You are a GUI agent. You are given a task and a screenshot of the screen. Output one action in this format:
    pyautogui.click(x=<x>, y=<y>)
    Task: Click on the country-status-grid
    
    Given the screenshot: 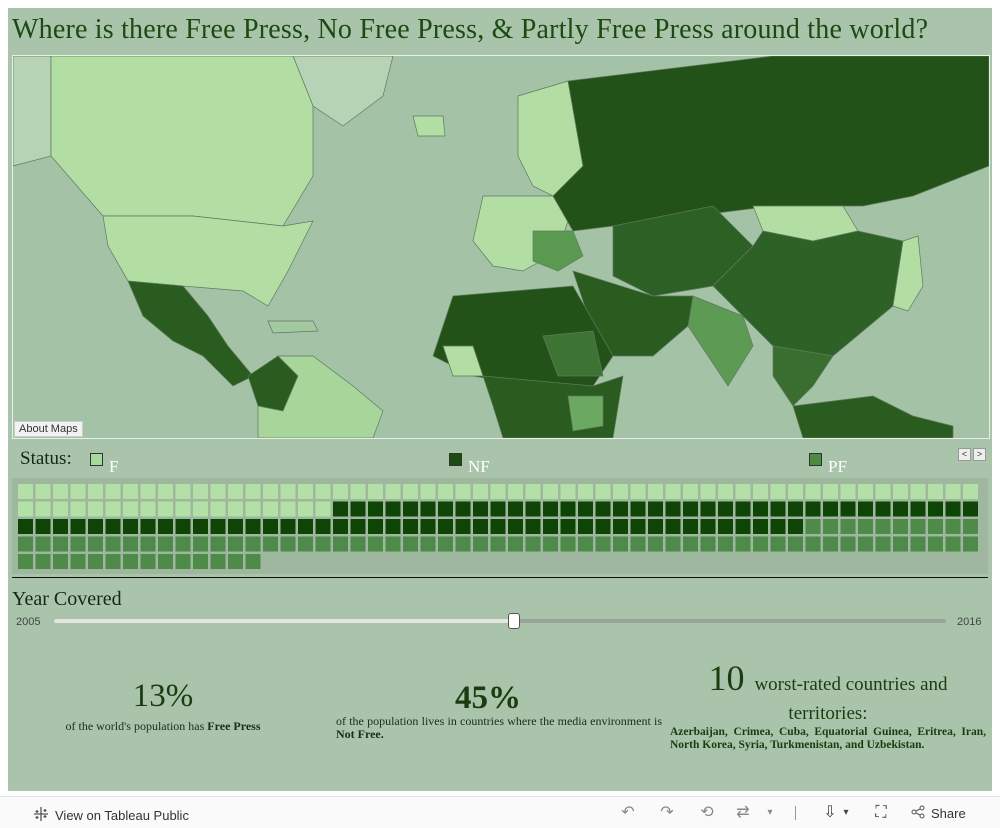 What is the action you would take?
    pyautogui.click(x=500, y=526)
    